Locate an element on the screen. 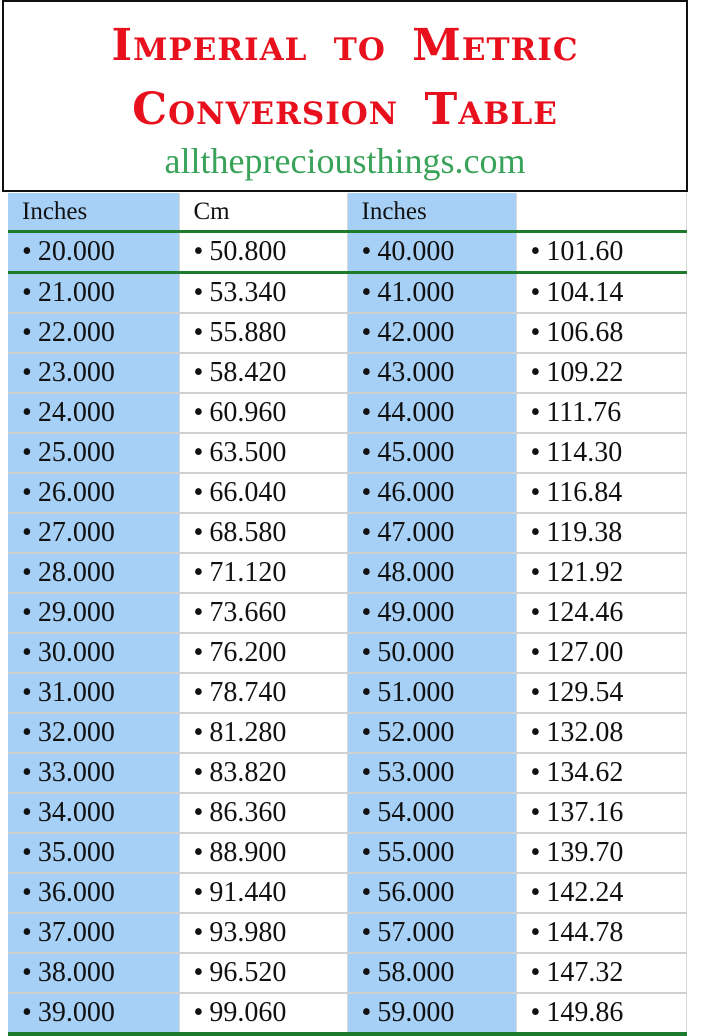 The width and height of the screenshot is (702, 1036). cell-value: 28.000 is located at coordinates (76, 572).